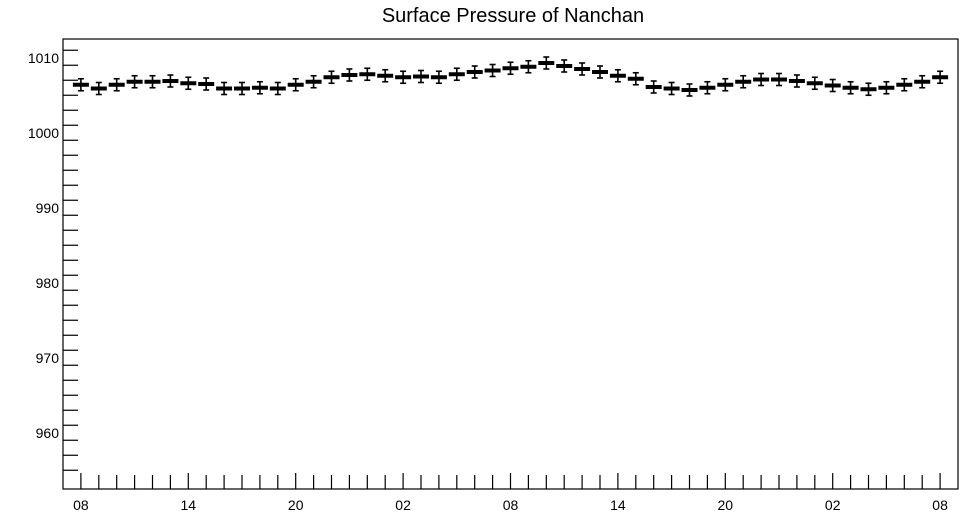 This screenshot has width=968, height=518. I want to click on y-tick-label: 1000, so click(43, 133).